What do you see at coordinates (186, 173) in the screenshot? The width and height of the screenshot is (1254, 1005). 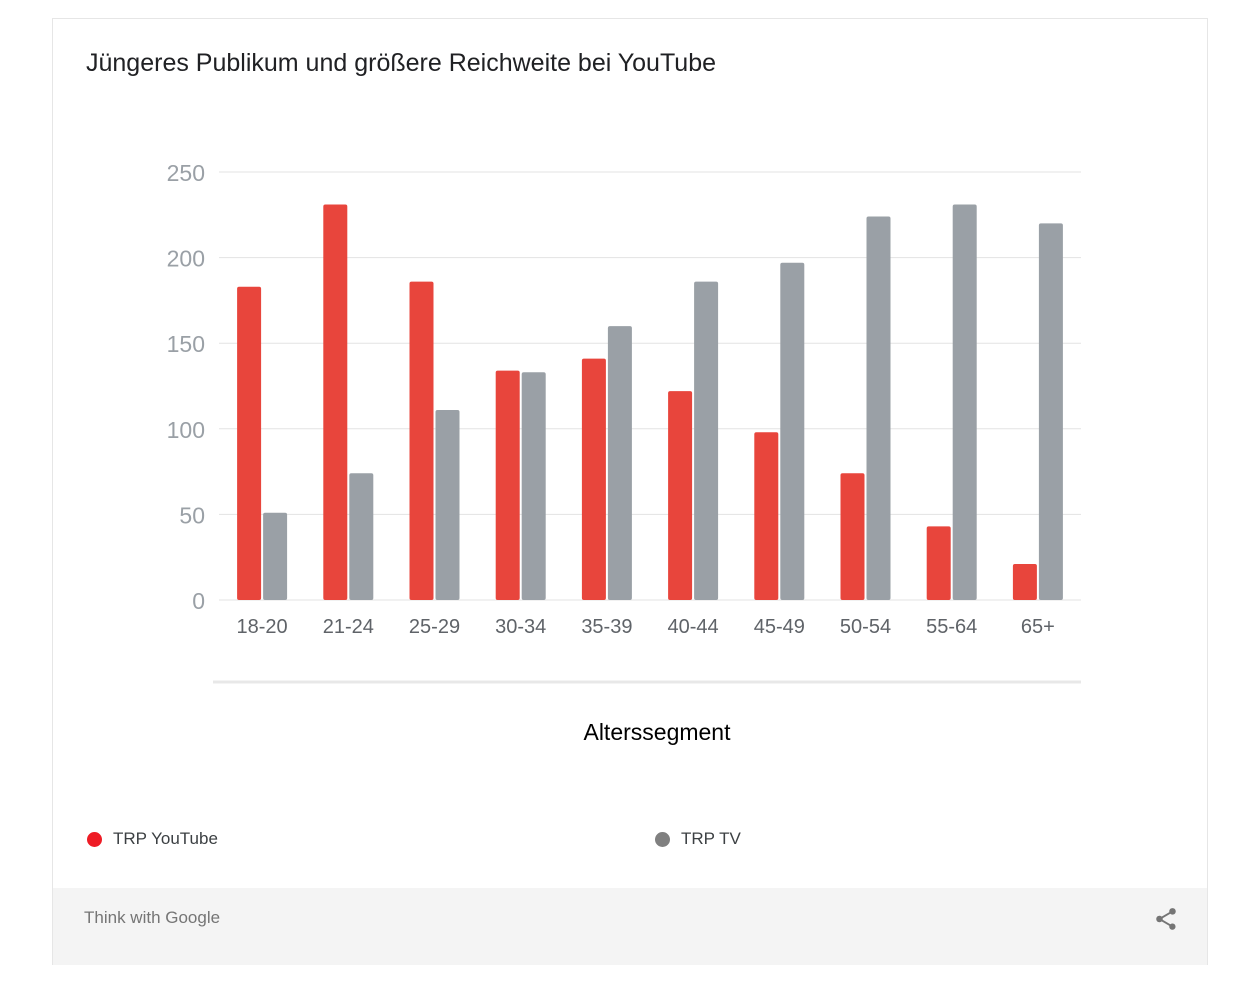 I see `y-tick-label: 250` at bounding box center [186, 173].